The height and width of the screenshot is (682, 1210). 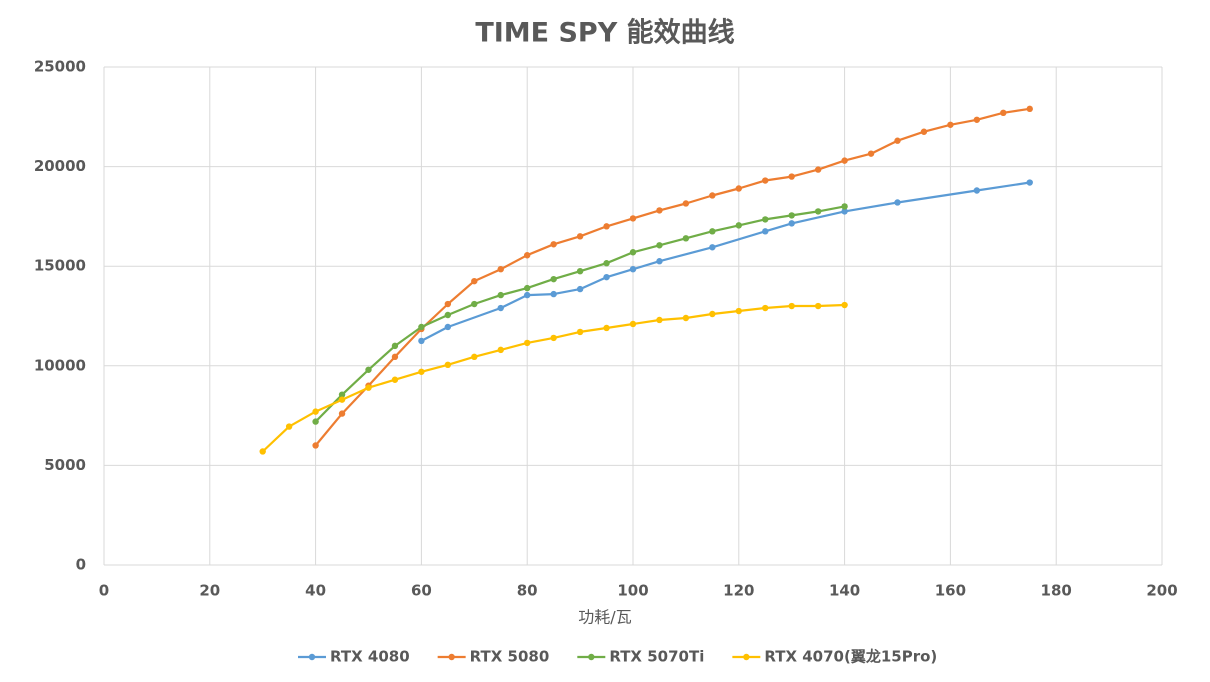 I want to click on x-tick-label: 80, so click(x=527, y=591).